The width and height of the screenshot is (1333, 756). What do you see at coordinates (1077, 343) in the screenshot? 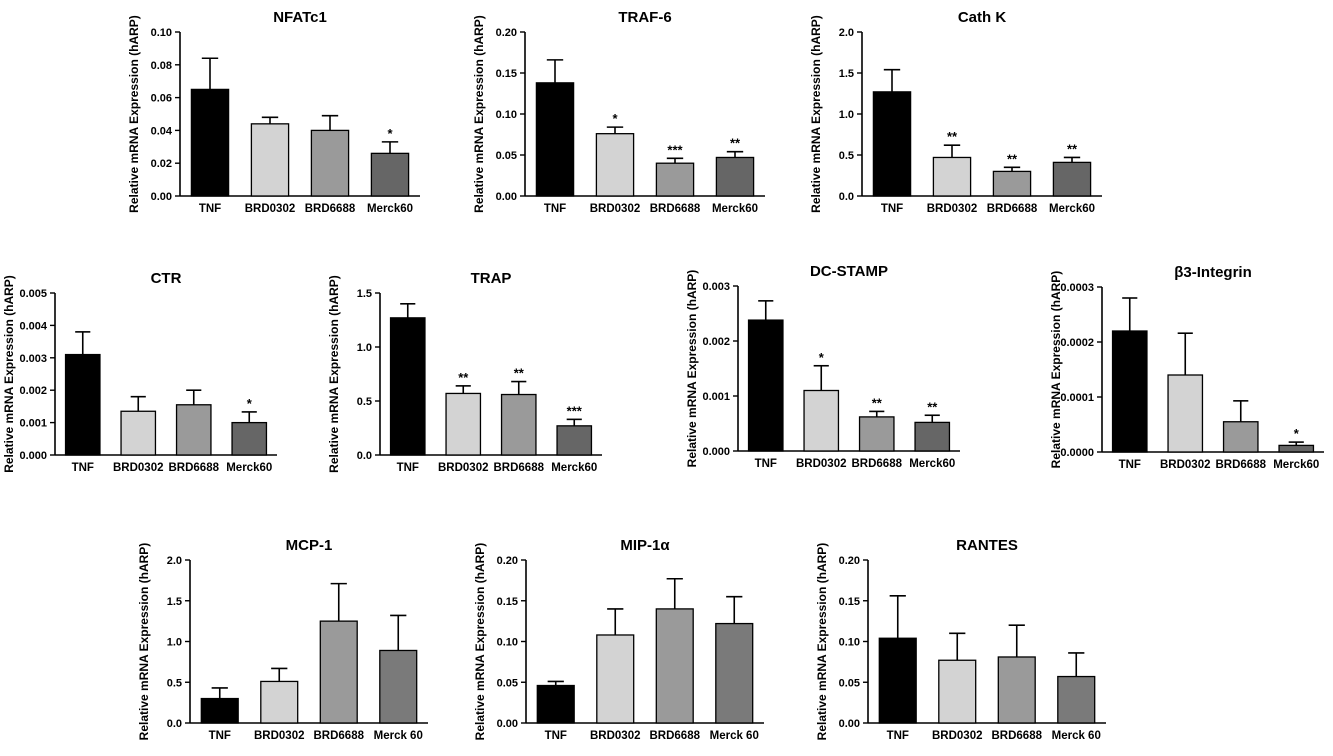
I see `y-tick-label: 0.0002` at bounding box center [1077, 343].